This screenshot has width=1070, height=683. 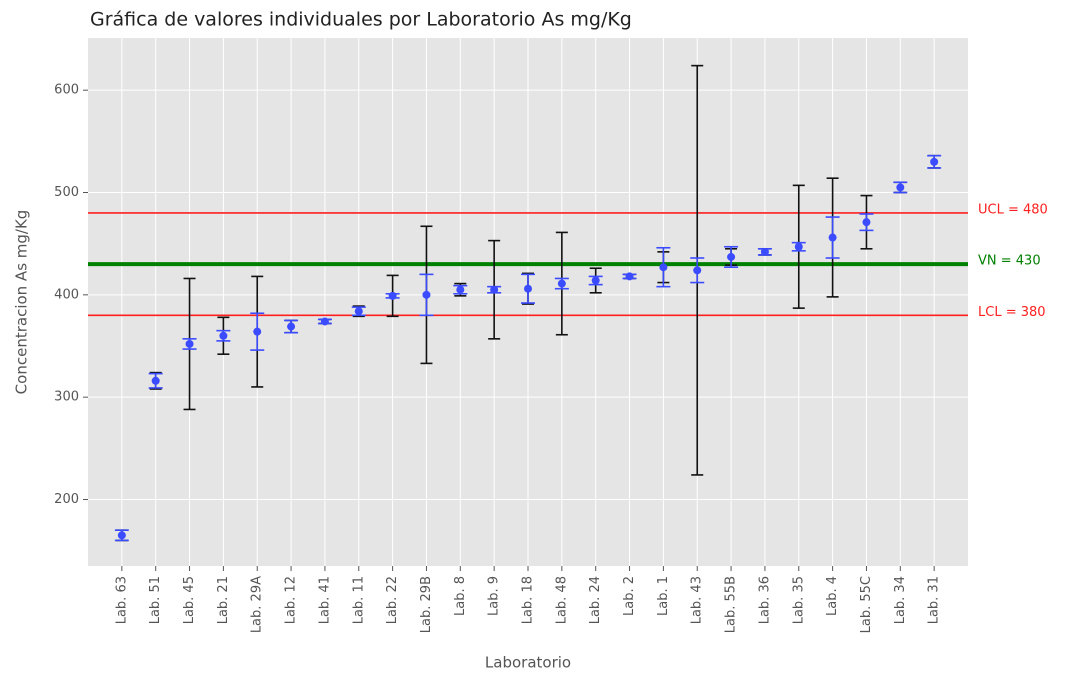 What do you see at coordinates (934, 600) in the screenshot?
I see `x-tick-label: Lab. 31` at bounding box center [934, 600].